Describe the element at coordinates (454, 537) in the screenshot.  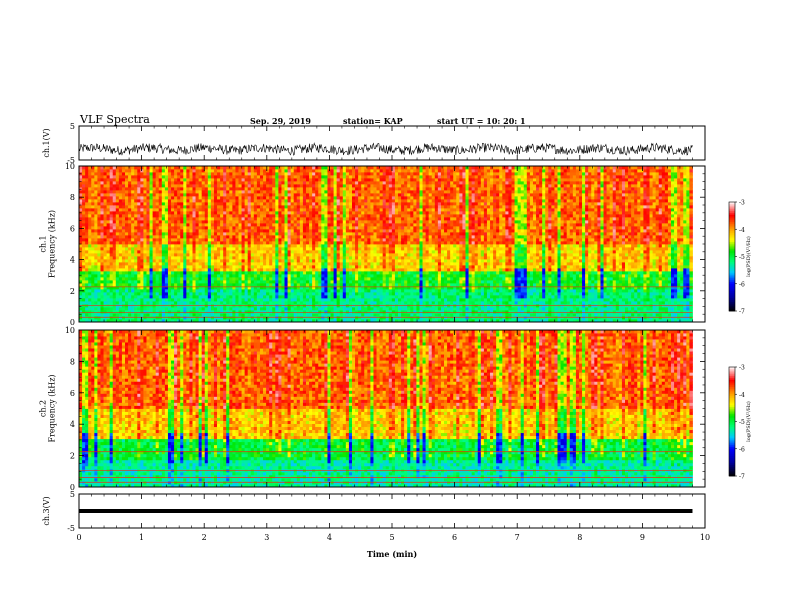
I see `x-tick-label: 6` at that location.